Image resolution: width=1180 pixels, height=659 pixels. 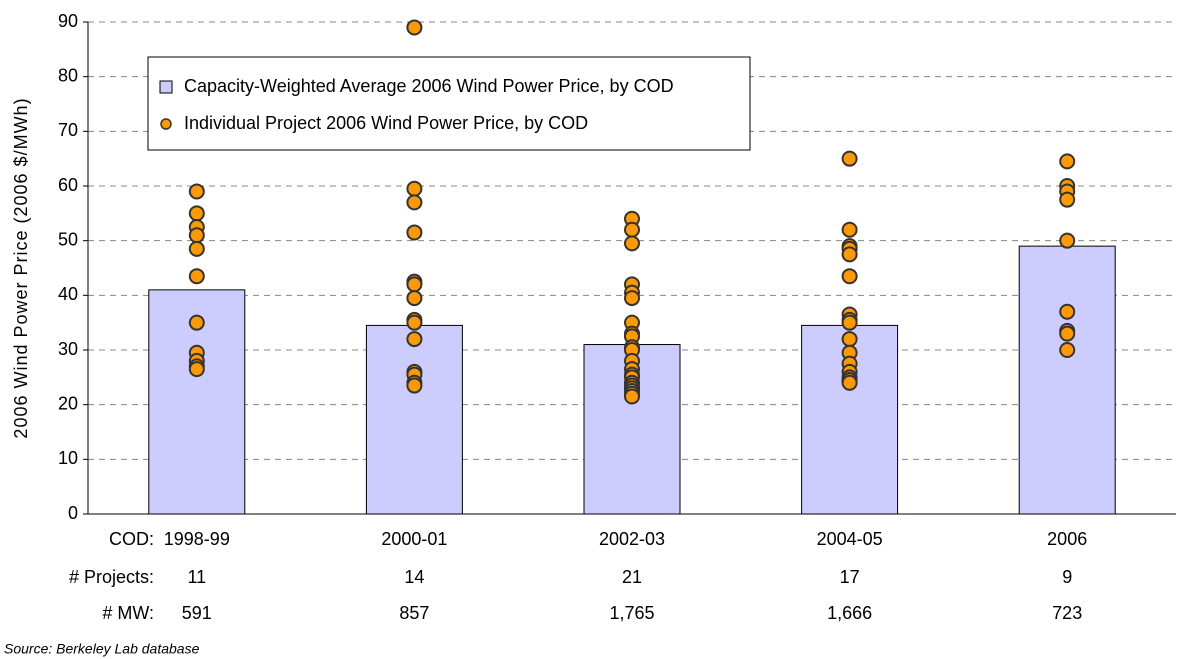 What do you see at coordinates (414, 613) in the screenshot?
I see `mw-total: 857` at bounding box center [414, 613].